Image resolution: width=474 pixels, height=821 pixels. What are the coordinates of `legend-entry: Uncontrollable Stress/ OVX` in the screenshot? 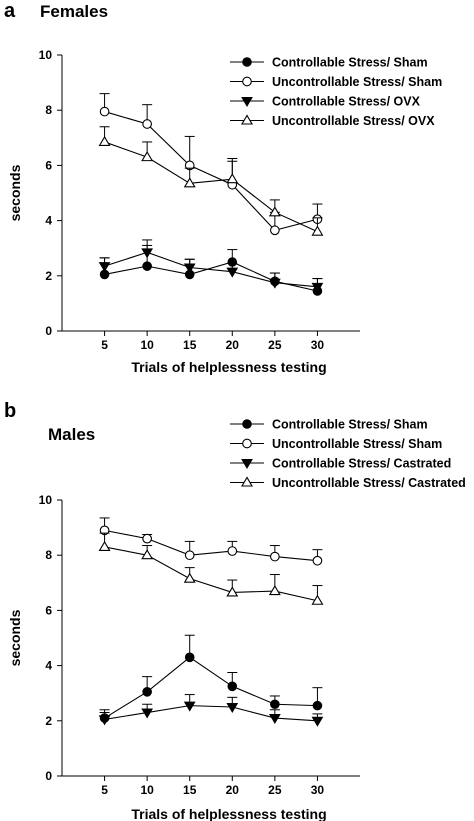 It's located at (353, 121).